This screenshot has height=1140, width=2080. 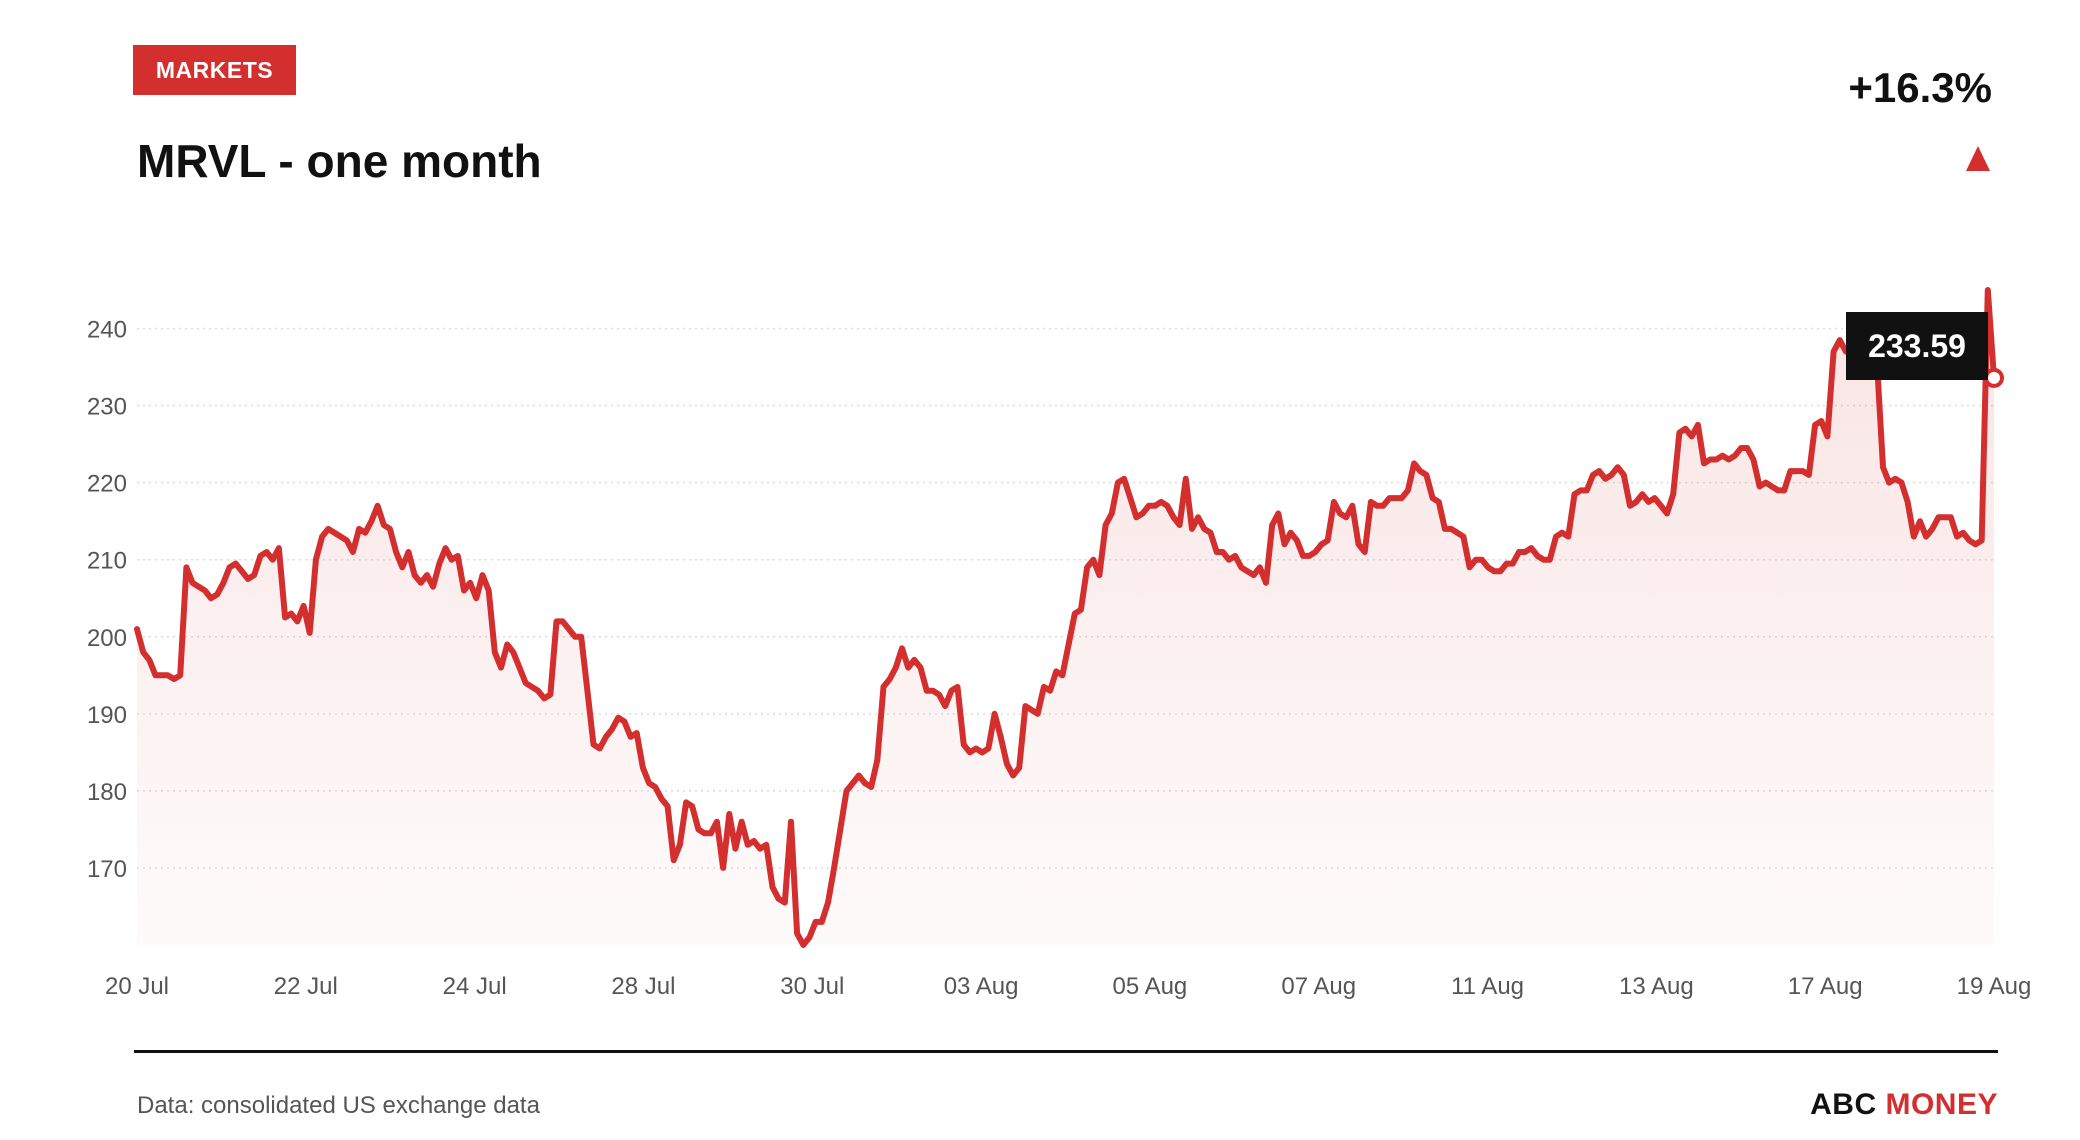 What do you see at coordinates (1978, 158) in the screenshot?
I see `up-triangle-icon` at bounding box center [1978, 158].